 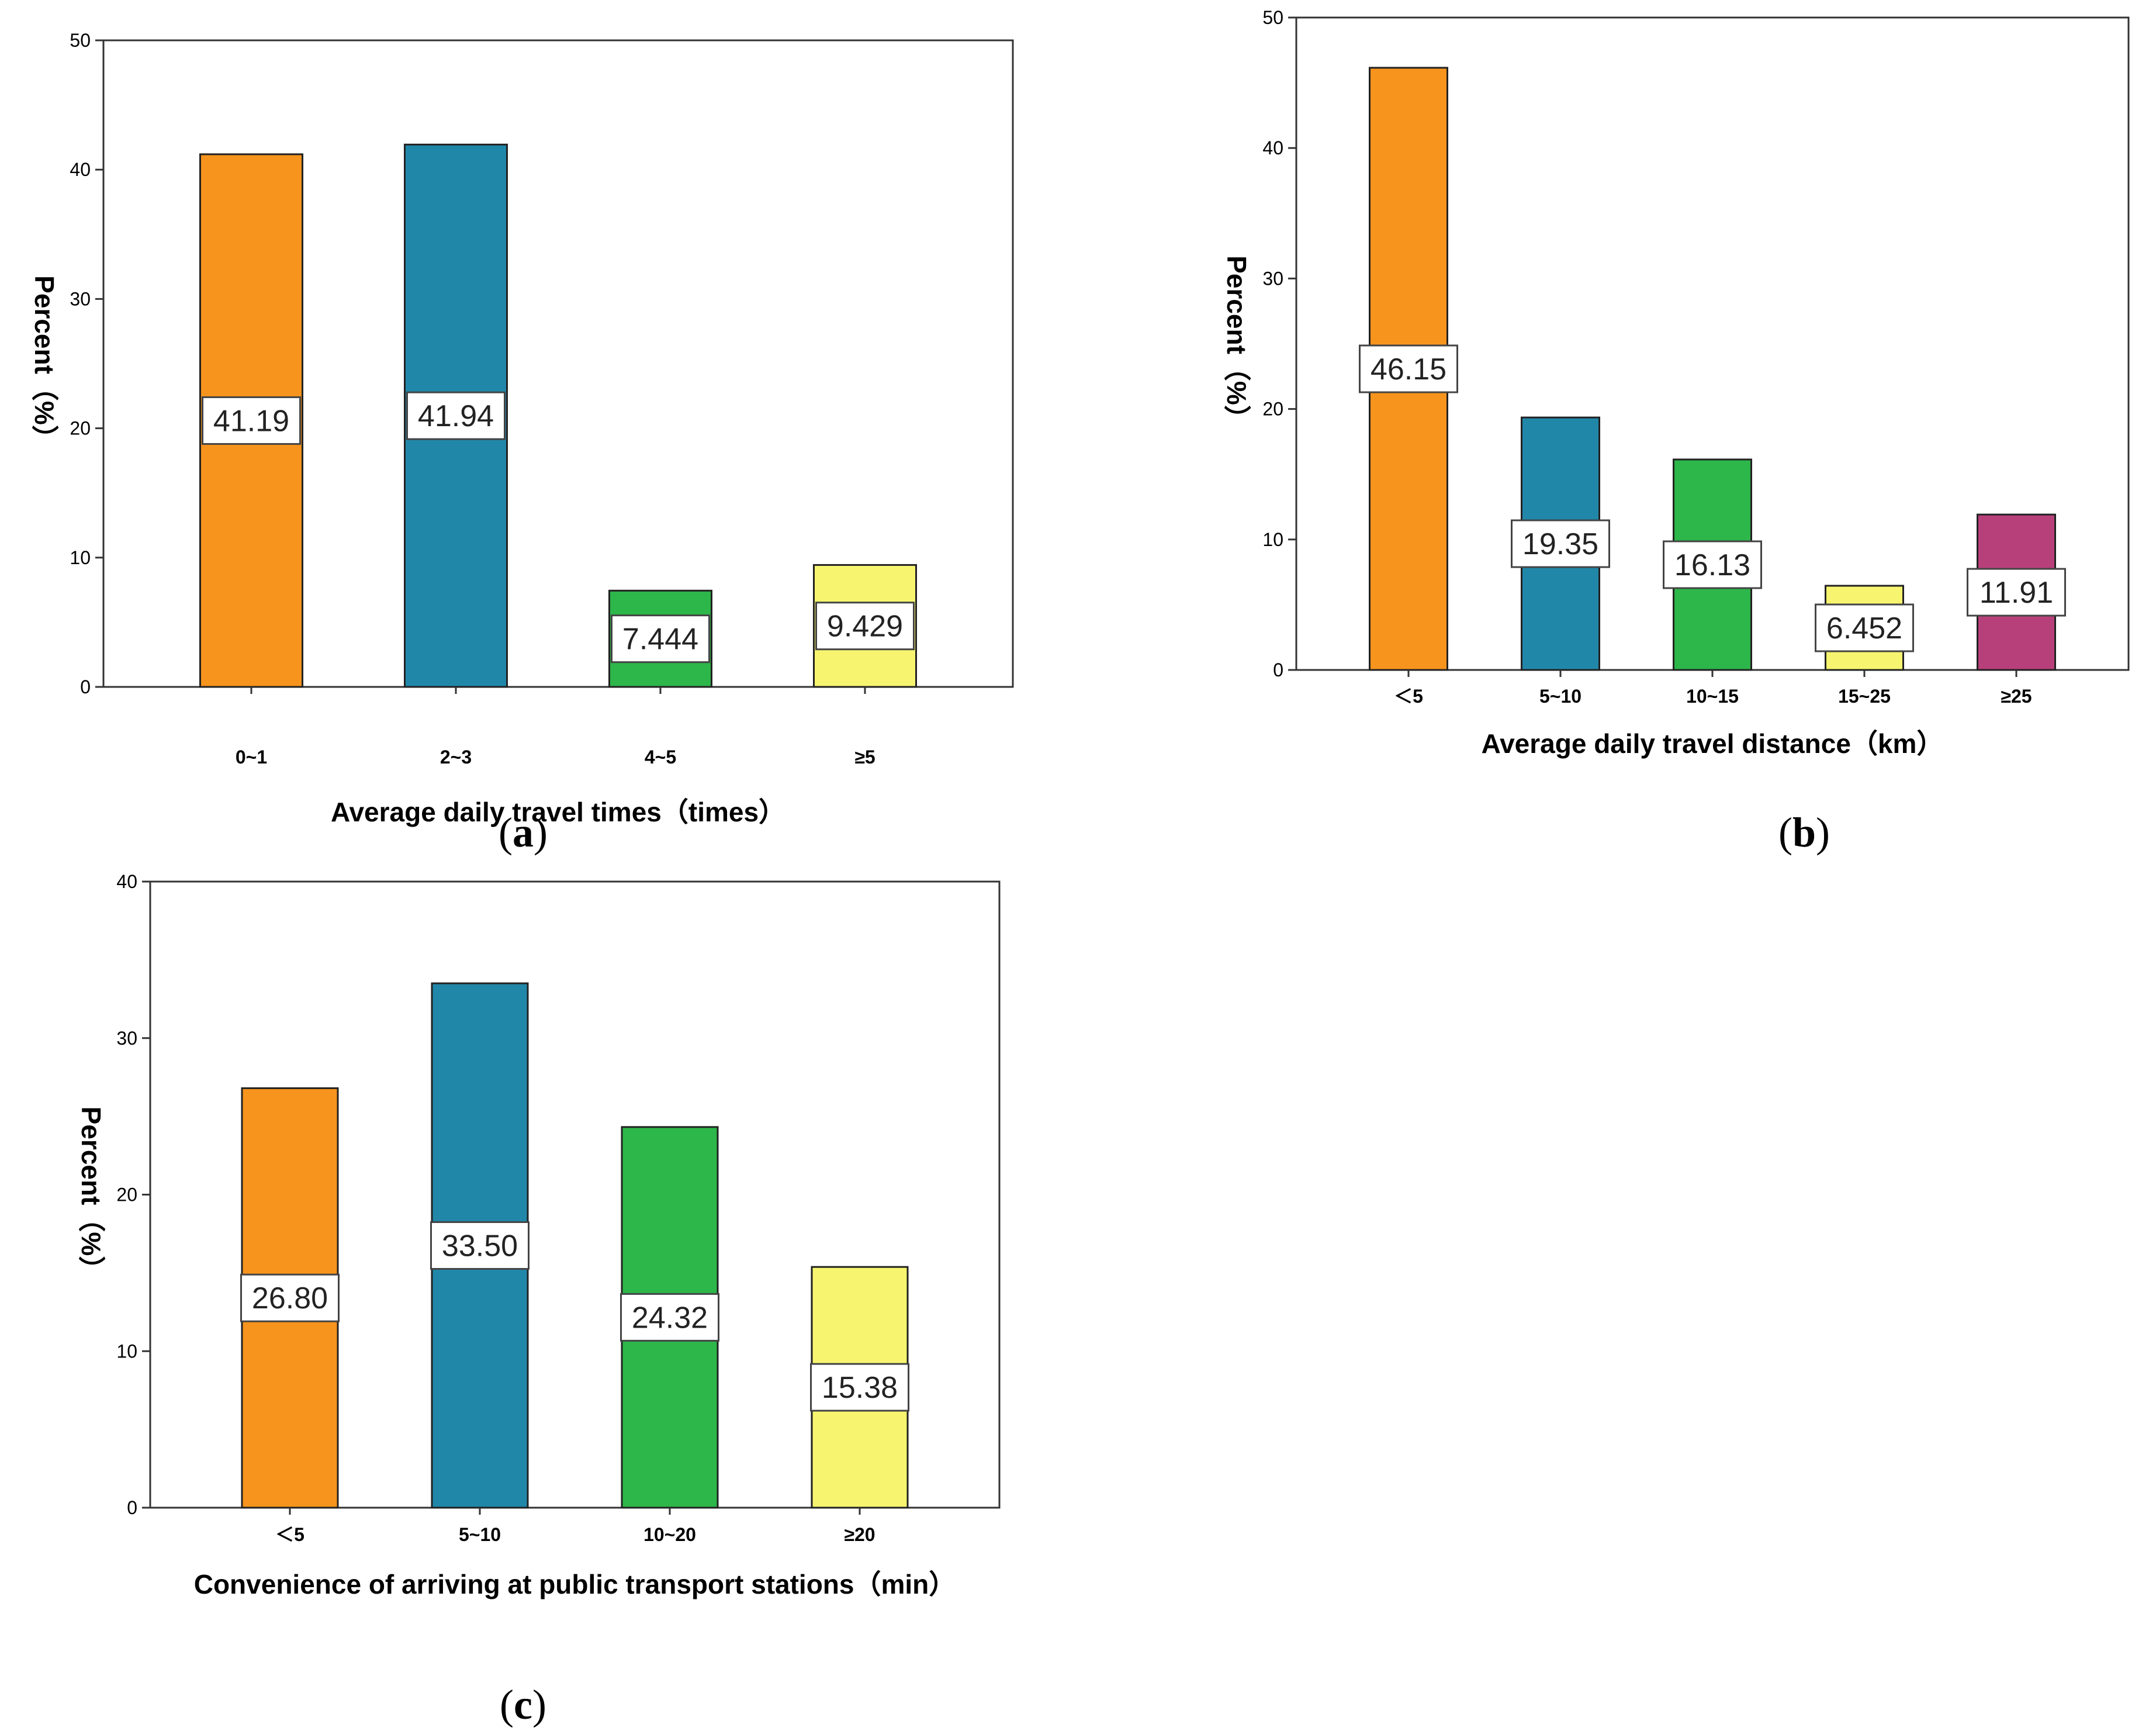 I want to click on x-tick-label: ≥5, so click(x=865, y=757).